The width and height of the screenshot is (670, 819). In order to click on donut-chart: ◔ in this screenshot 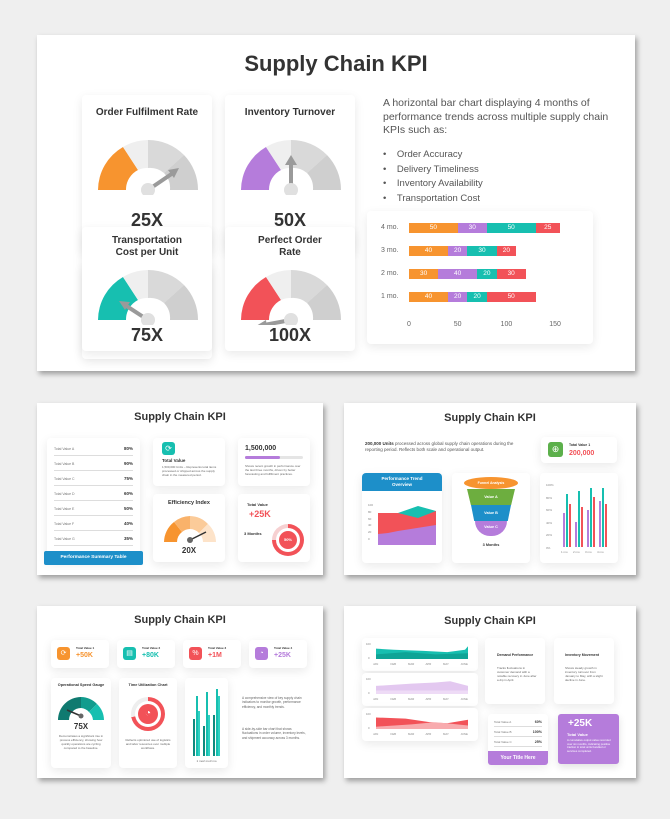, I will do `click(148, 714)`.